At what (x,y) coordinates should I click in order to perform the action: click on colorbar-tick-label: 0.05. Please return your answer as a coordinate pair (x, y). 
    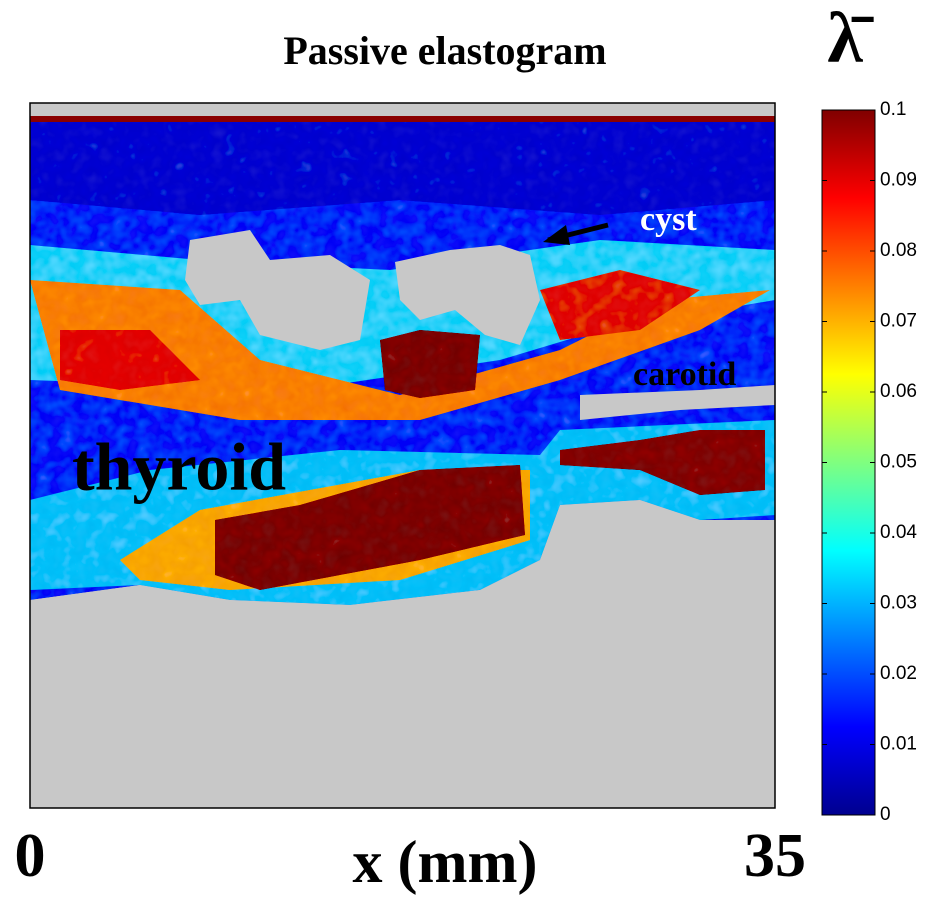
    Looking at the image, I should click on (898, 462).